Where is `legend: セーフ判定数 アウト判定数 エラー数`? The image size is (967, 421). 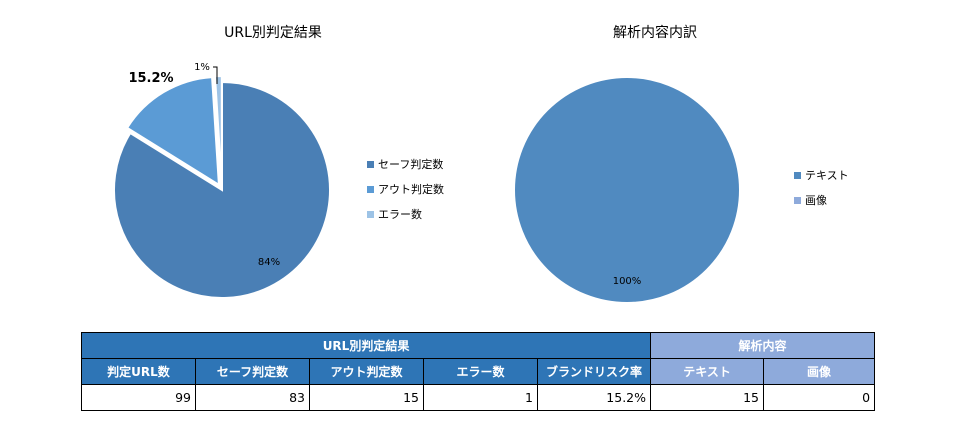
legend: セーフ判定数 アウト判定数 エラー数 is located at coordinates (405, 189).